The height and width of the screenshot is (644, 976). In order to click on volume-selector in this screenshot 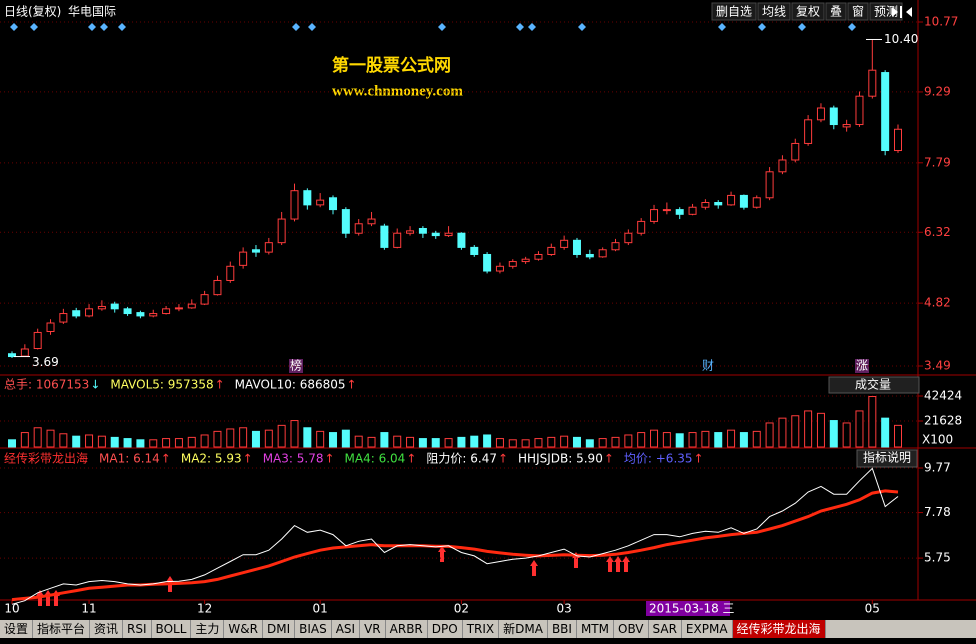, I will do `click(874, 385)`.